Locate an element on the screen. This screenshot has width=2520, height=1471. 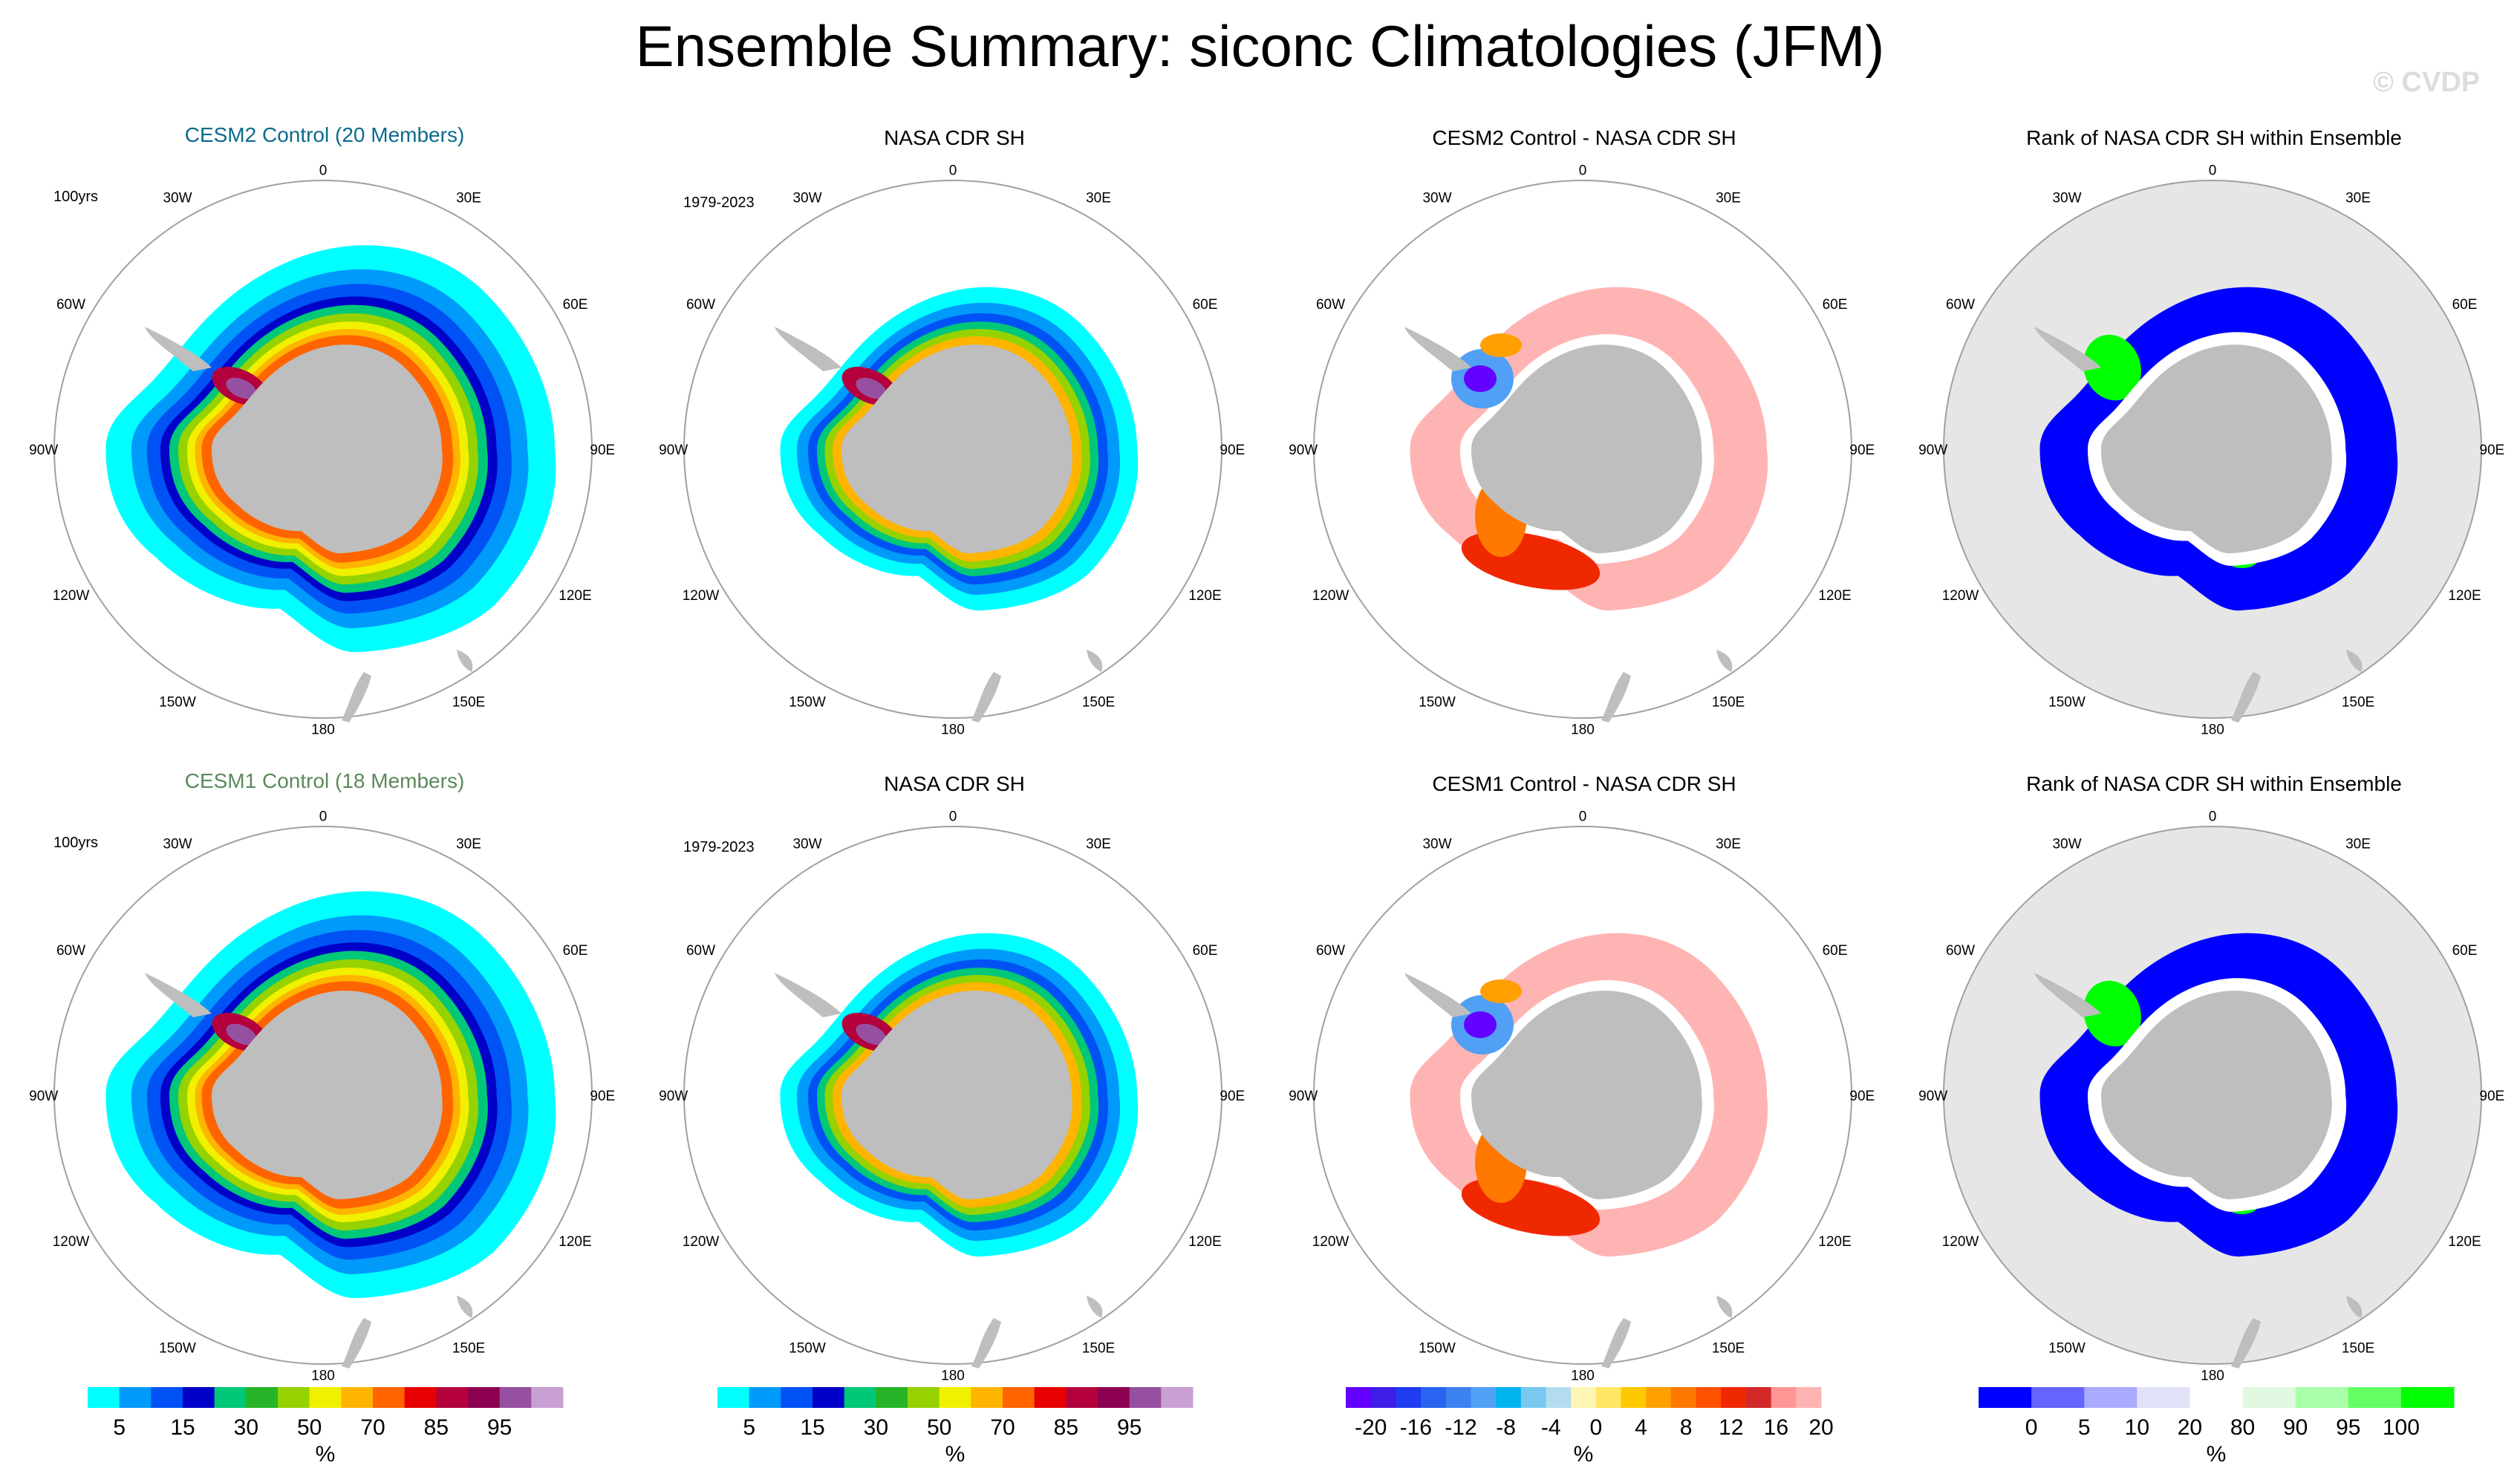
panel-title: Rank of NASA CDR SH within Ensemble is located at coordinates (2214, 137).